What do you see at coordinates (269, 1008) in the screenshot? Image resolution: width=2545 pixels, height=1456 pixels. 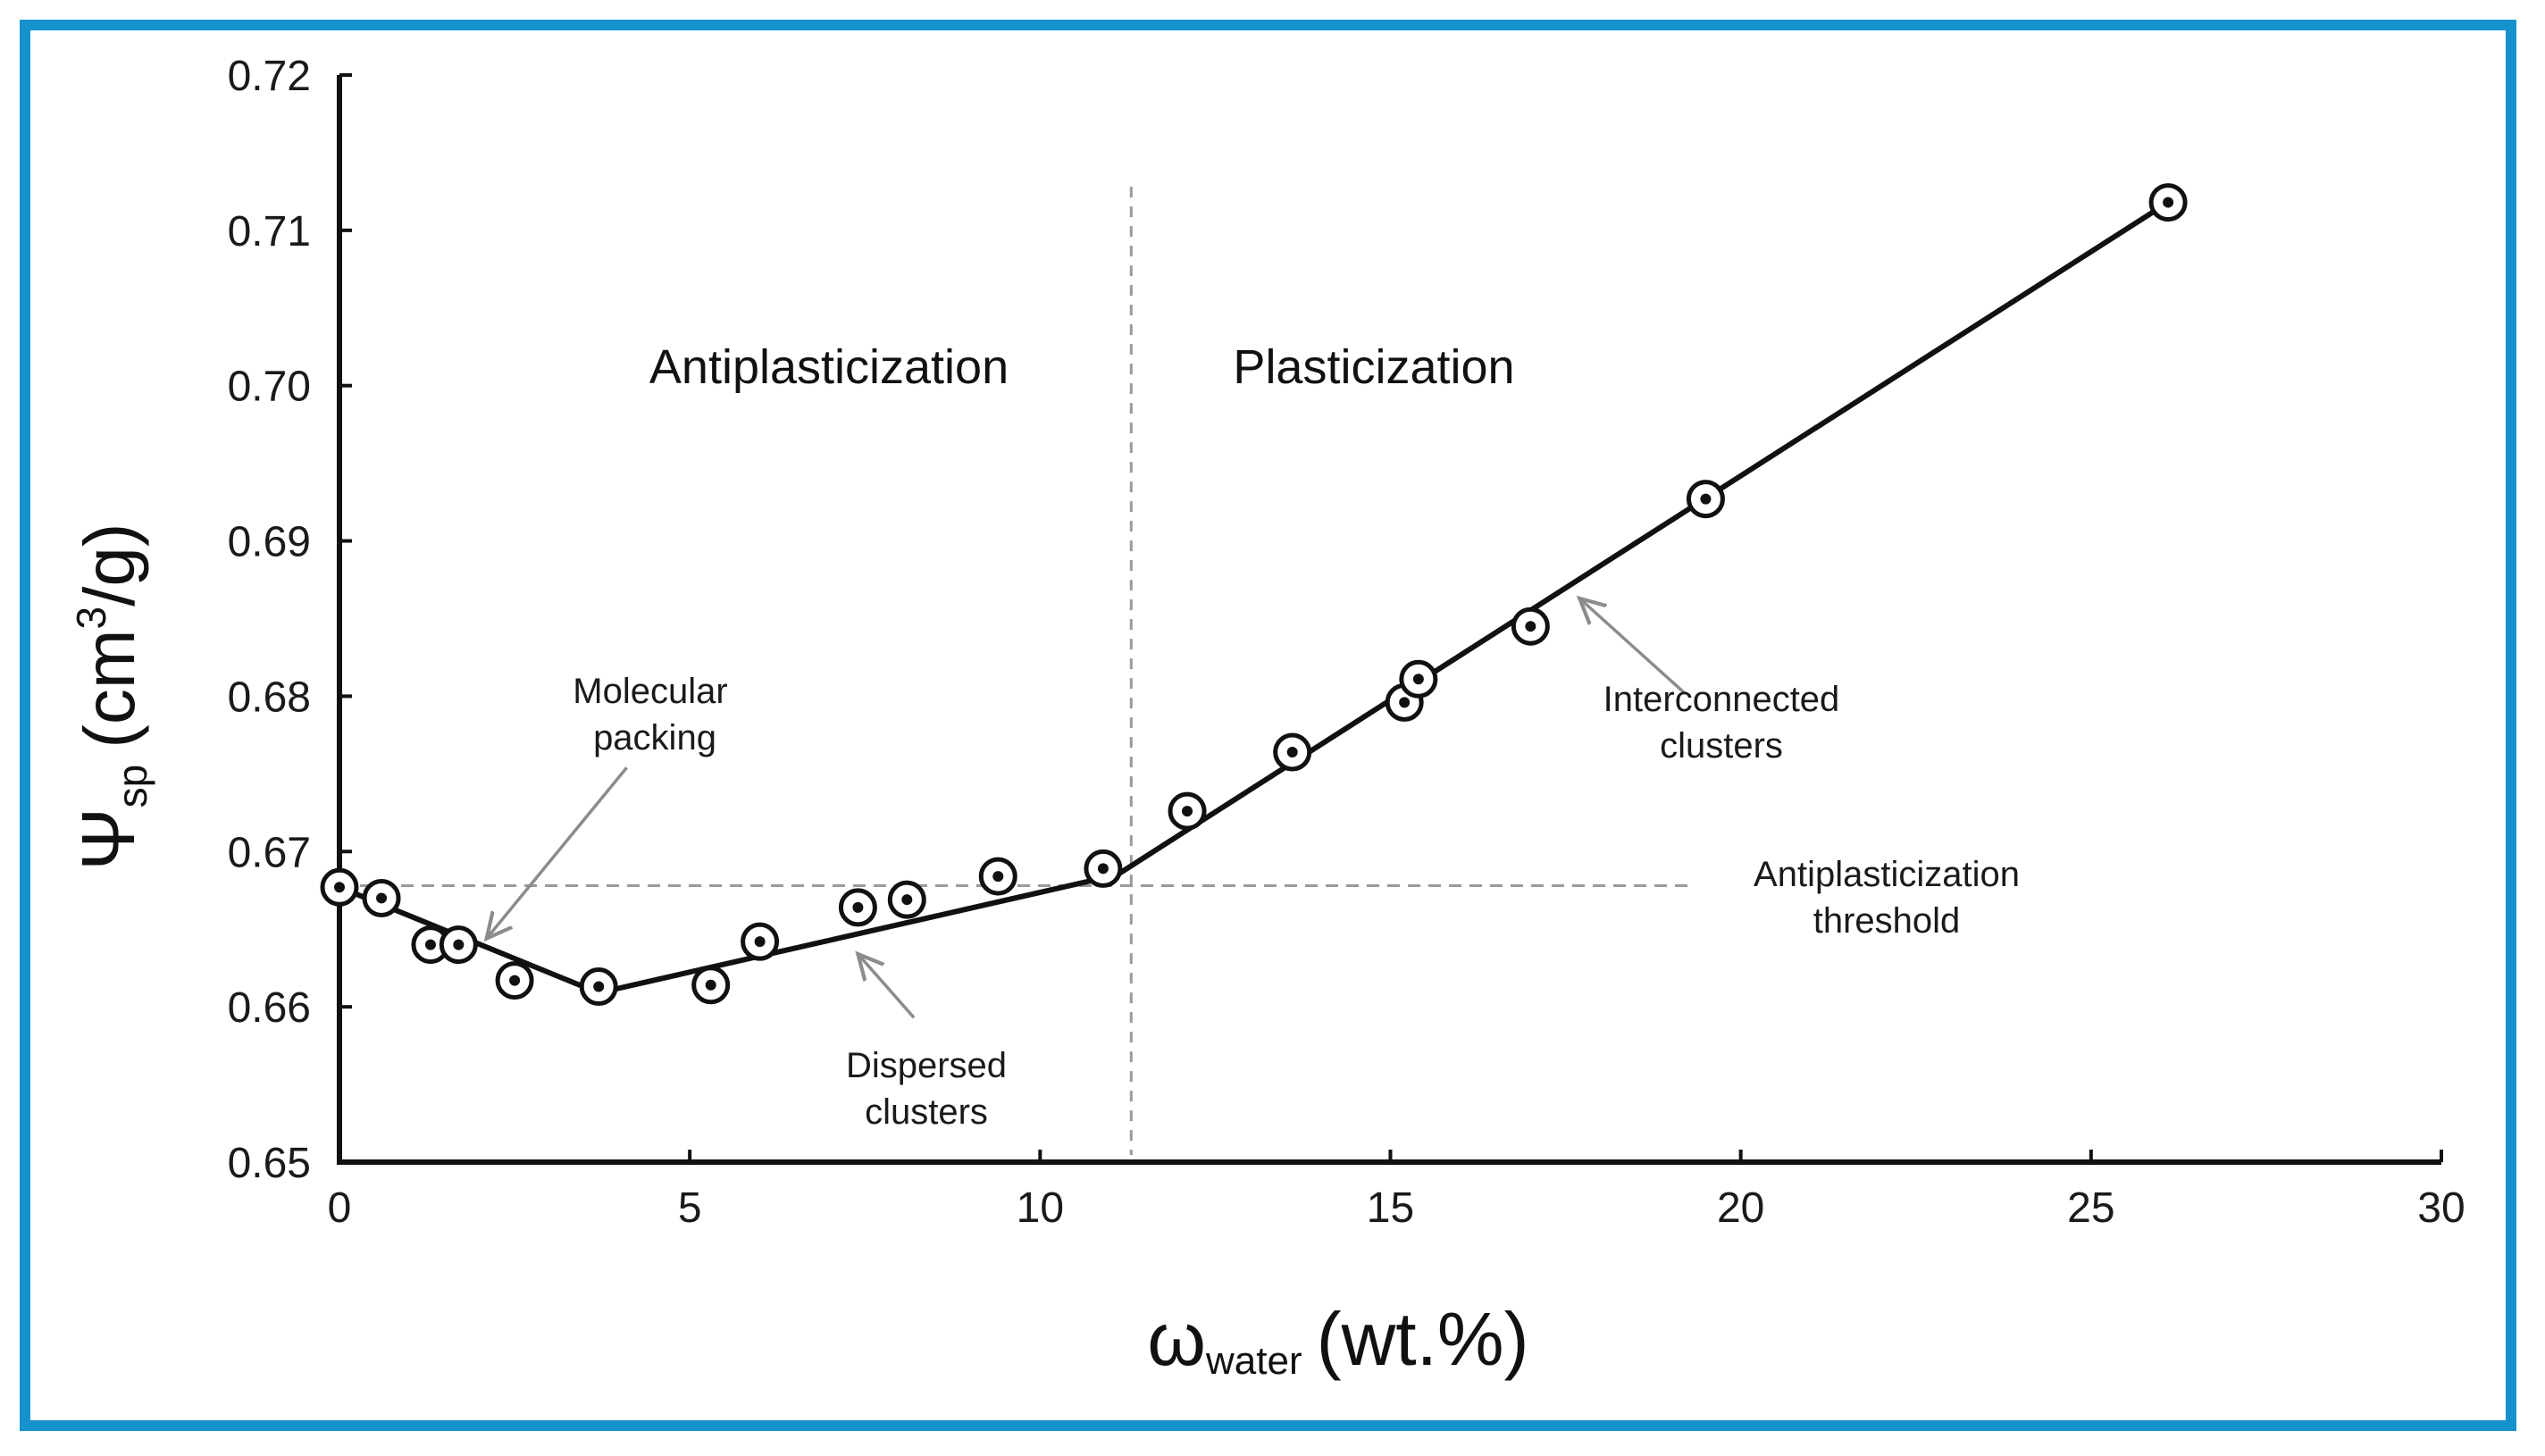 I see `y-tick-label: 0.66` at bounding box center [269, 1008].